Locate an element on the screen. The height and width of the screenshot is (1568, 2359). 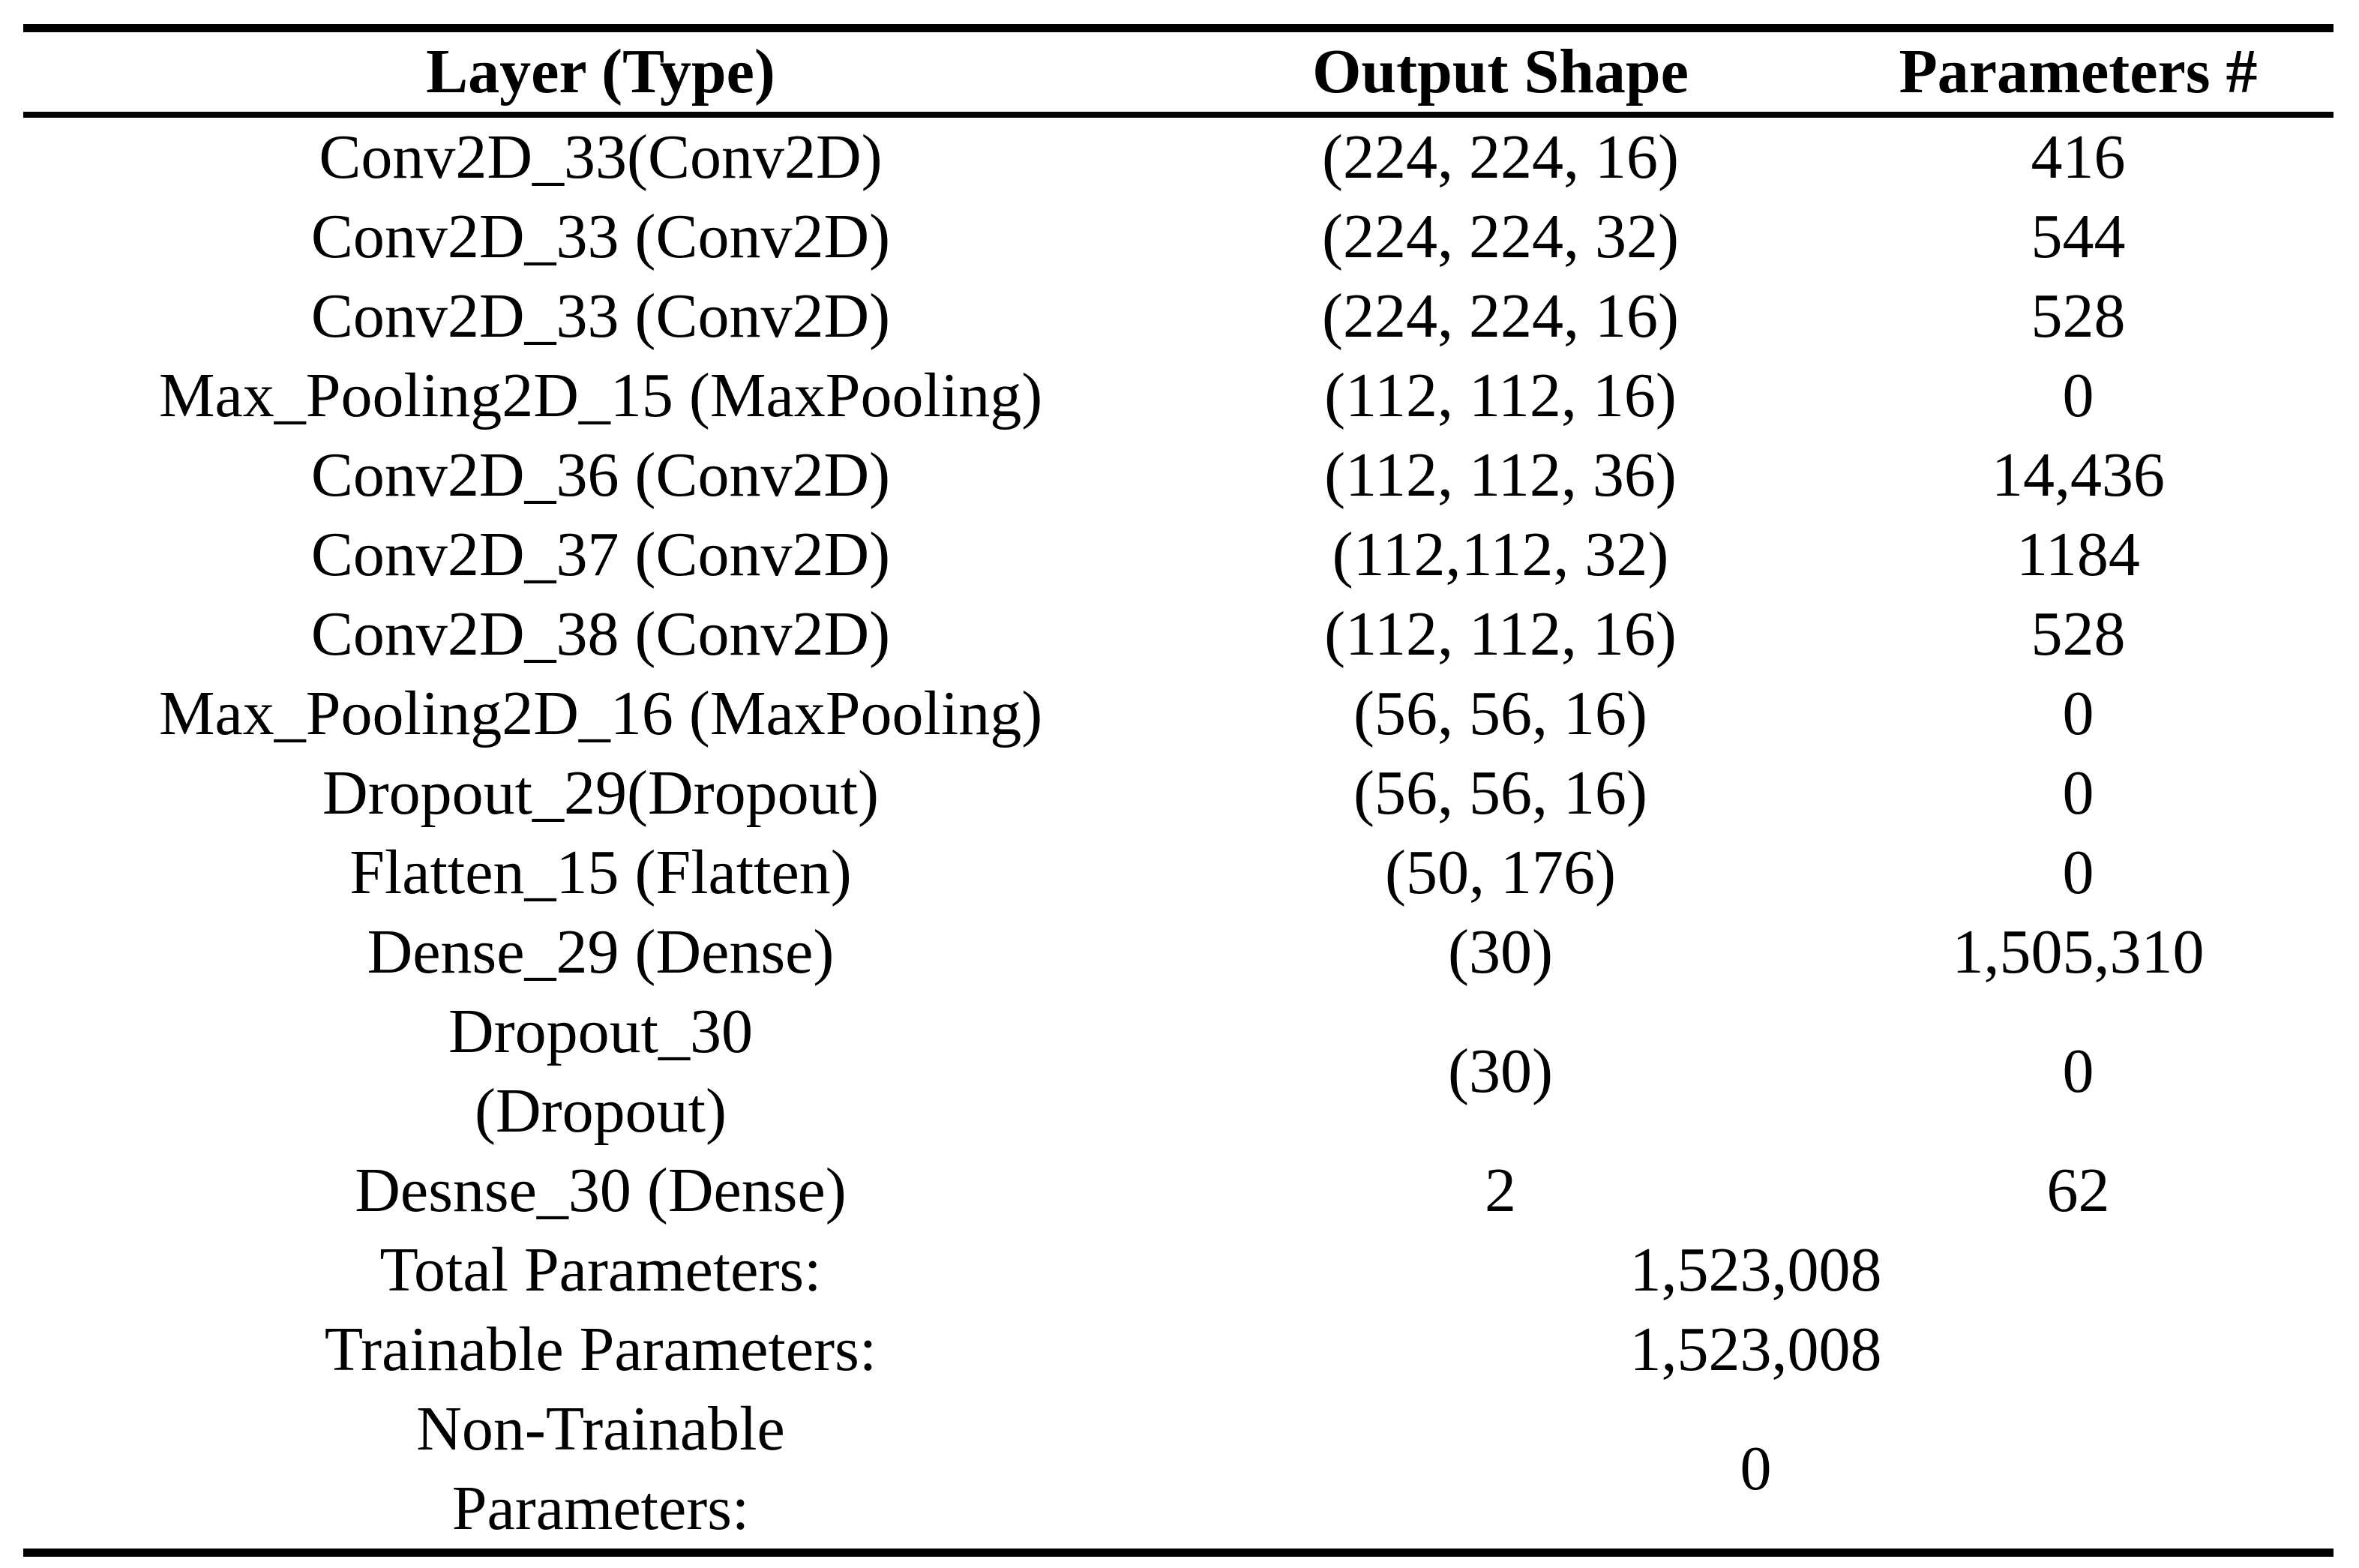
parameters-cell: 1,505,310 is located at coordinates (2078, 952).